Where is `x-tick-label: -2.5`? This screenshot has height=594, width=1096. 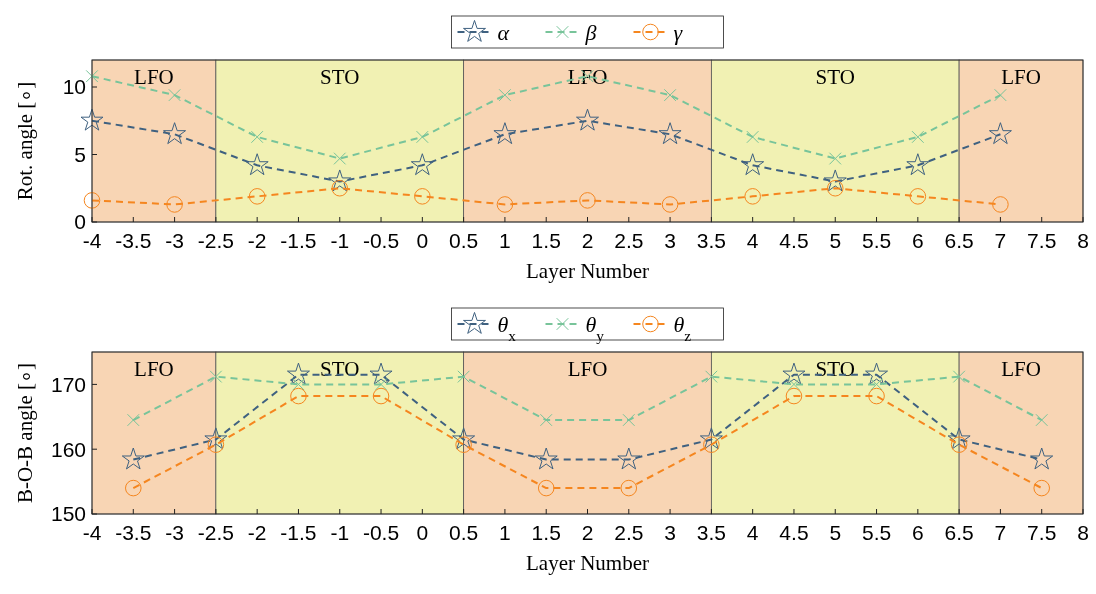
x-tick-label: -2.5 is located at coordinates (215, 240).